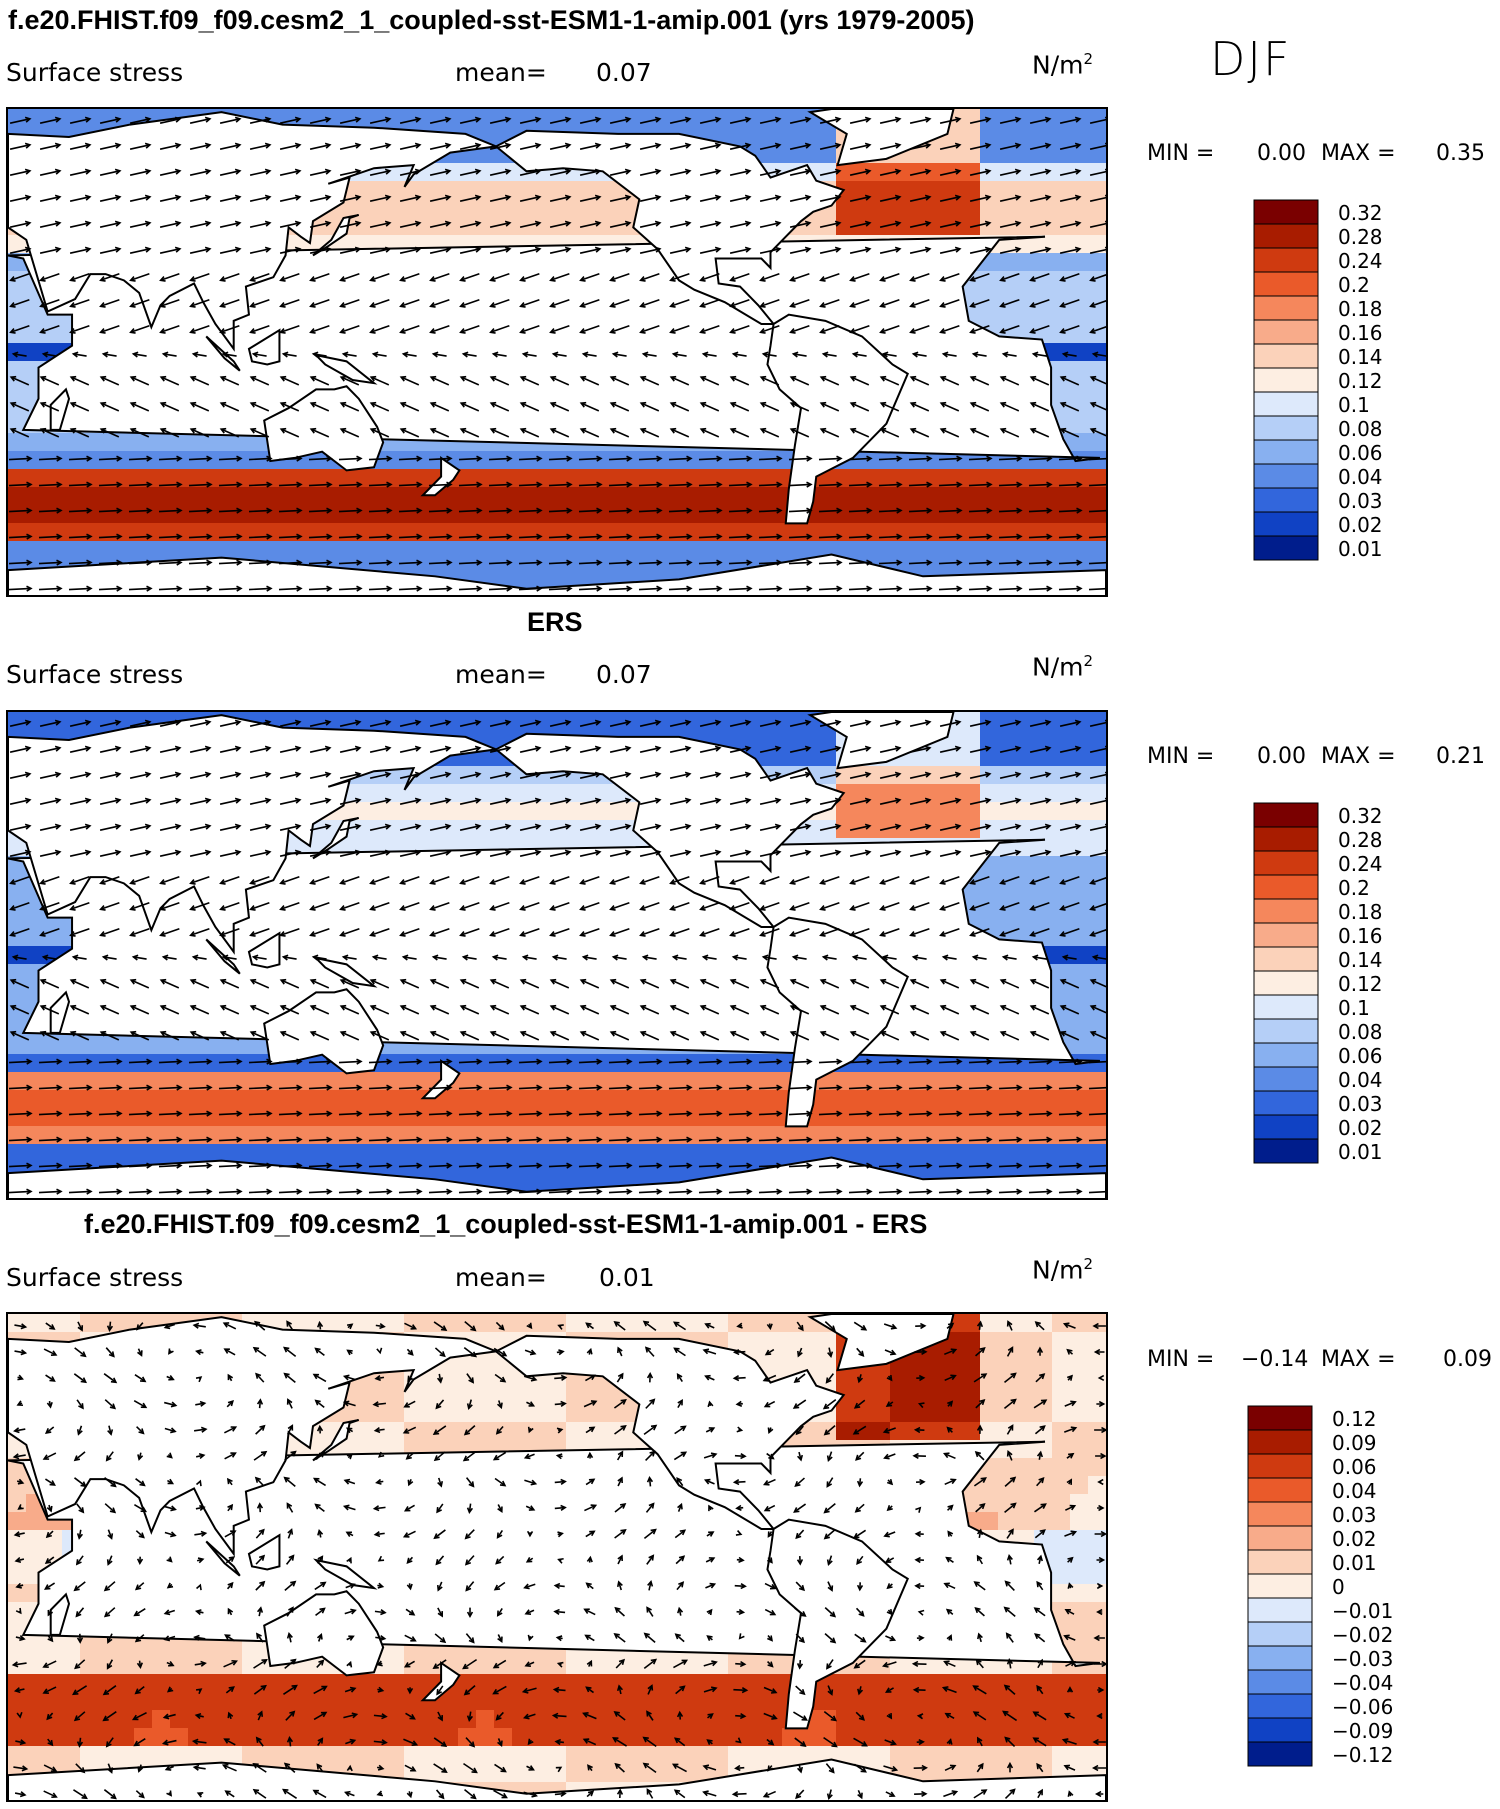  I want to click on units-label: N/m2, so click(1063, 1270).